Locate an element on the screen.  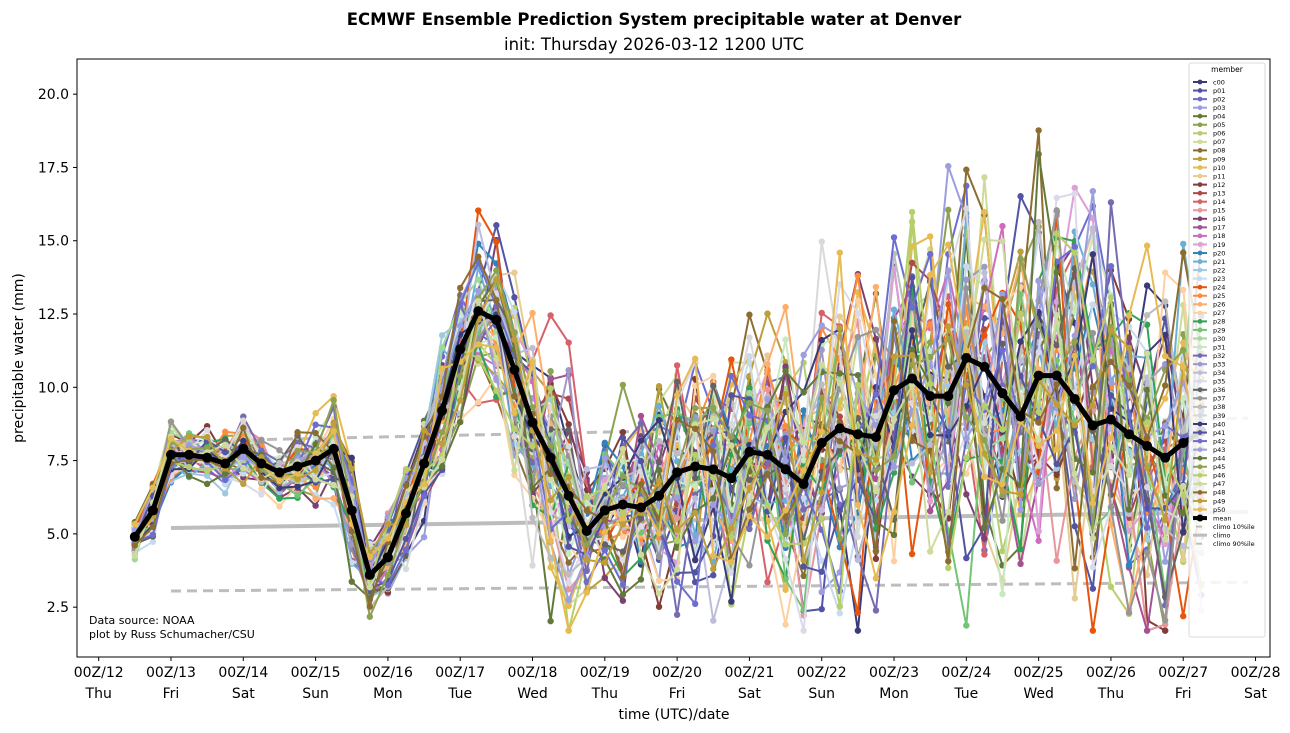
legend-label: p05 is located at coordinates (1219, 125).